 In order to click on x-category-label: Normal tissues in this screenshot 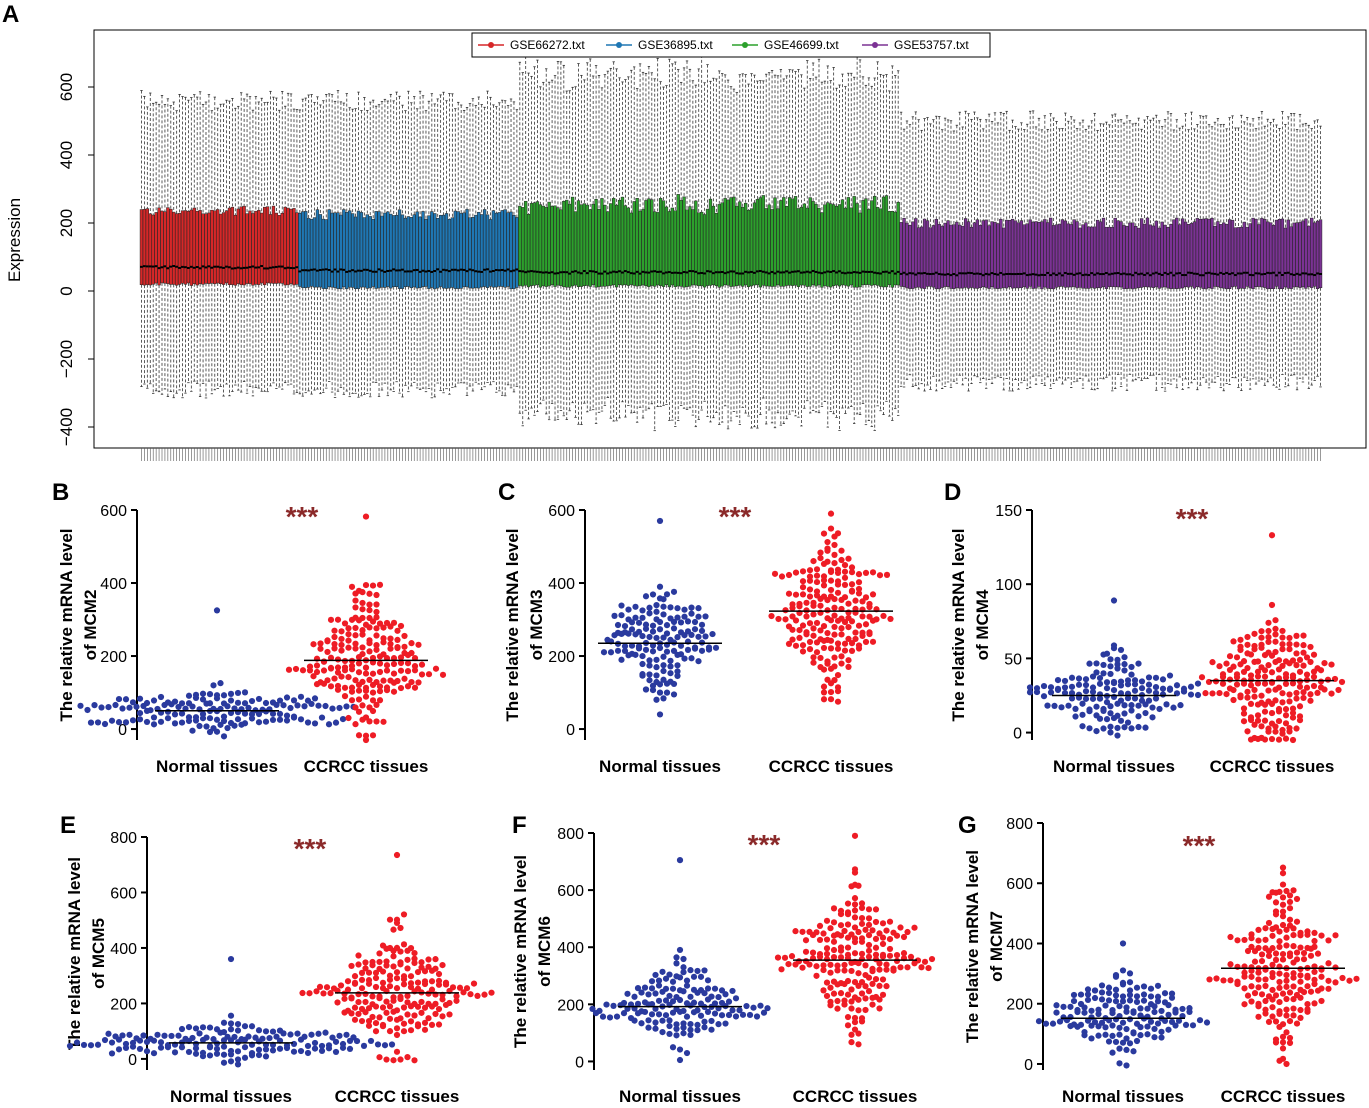, I will do `click(1114, 766)`.